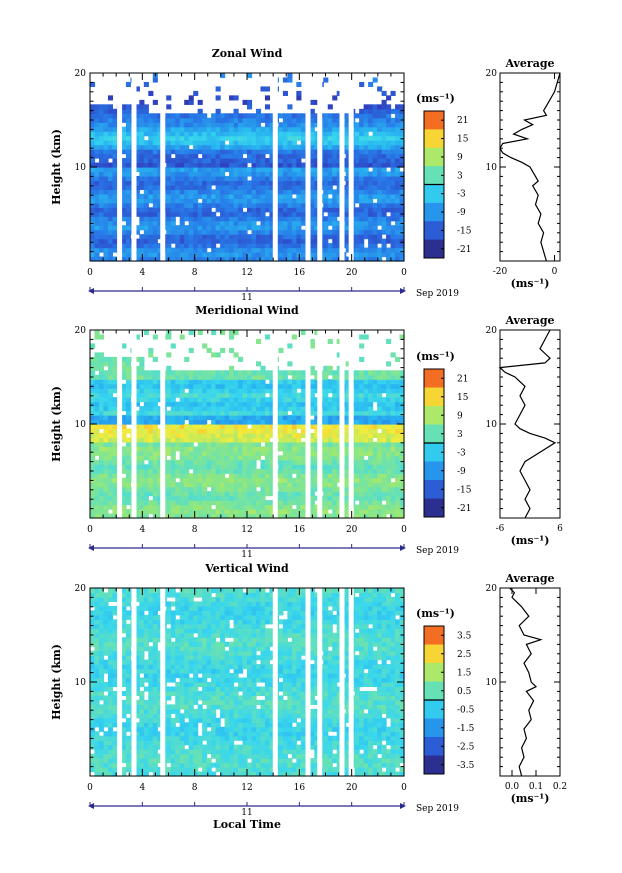 Image resolution: width=622 pixels, height=873 pixels. I want to click on data-gap, so click(275, 167).